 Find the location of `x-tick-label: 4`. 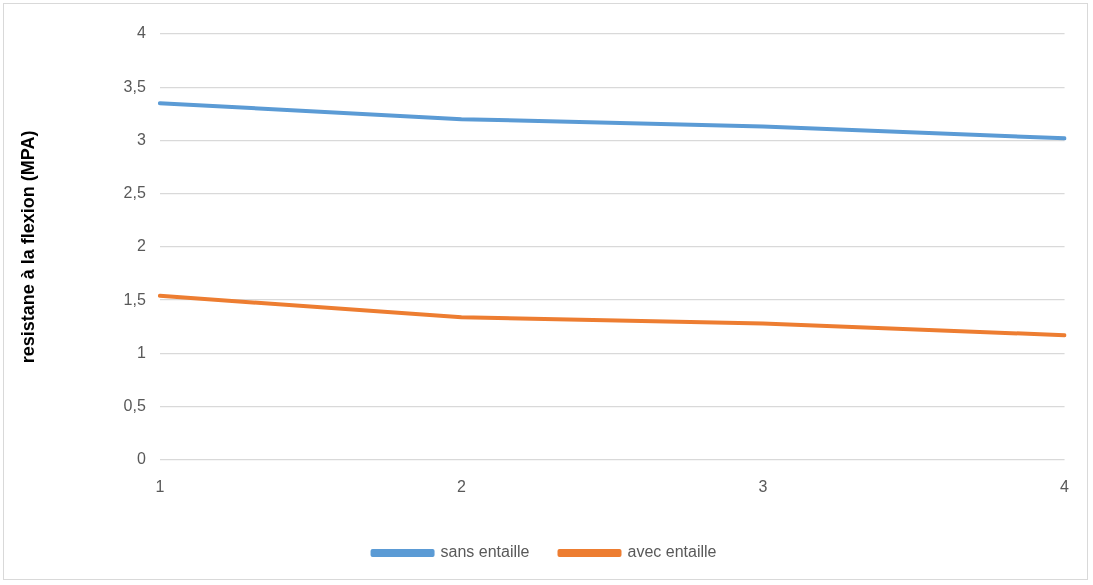

x-tick-label: 4 is located at coordinates (1065, 486).